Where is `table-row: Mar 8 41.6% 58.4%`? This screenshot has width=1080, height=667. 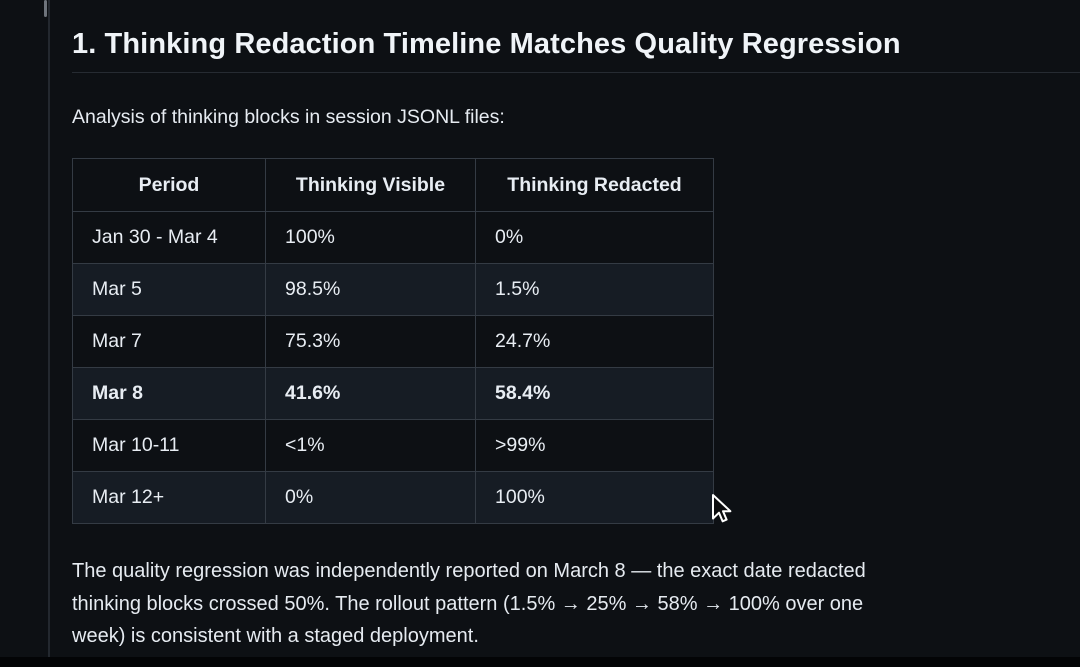
table-row: Mar 8 41.6% 58.4% is located at coordinates (393, 393).